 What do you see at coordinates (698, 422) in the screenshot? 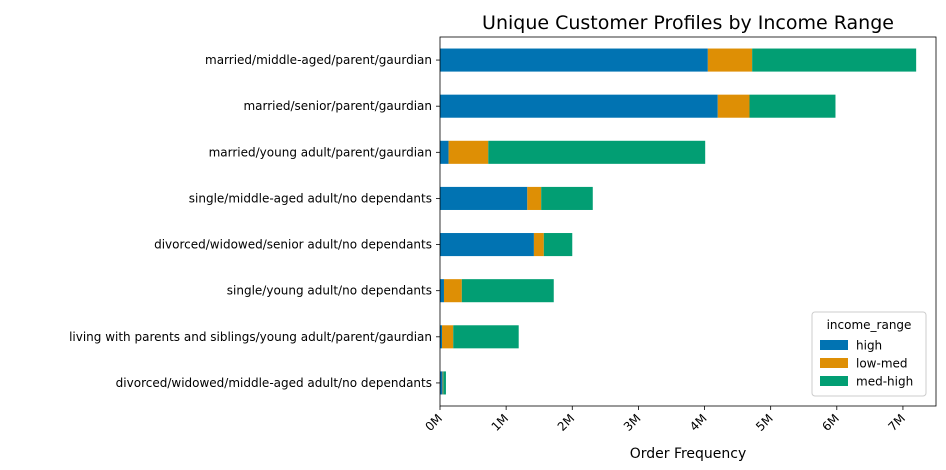
I see `x-tick-label: 4M` at bounding box center [698, 422].